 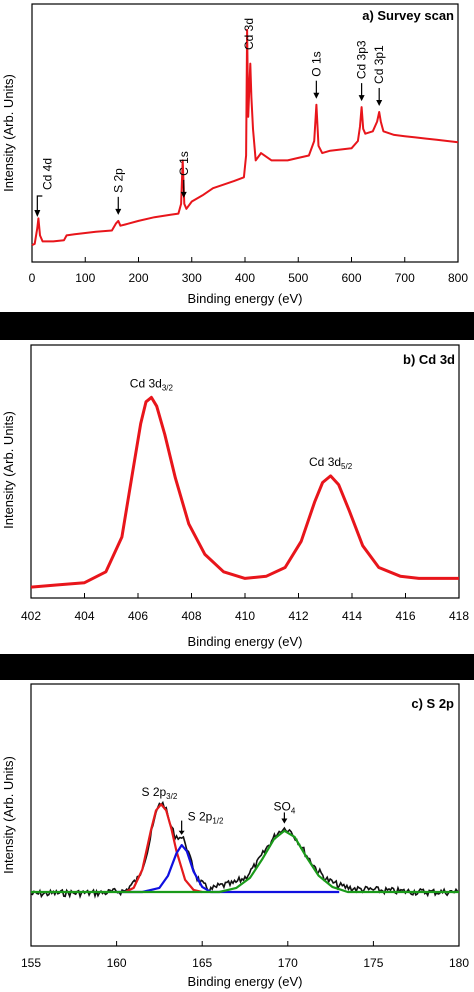 I want to click on survey-x-ticks: 0 100 200 300 400 500 600 700 800, so click(x=248, y=271).